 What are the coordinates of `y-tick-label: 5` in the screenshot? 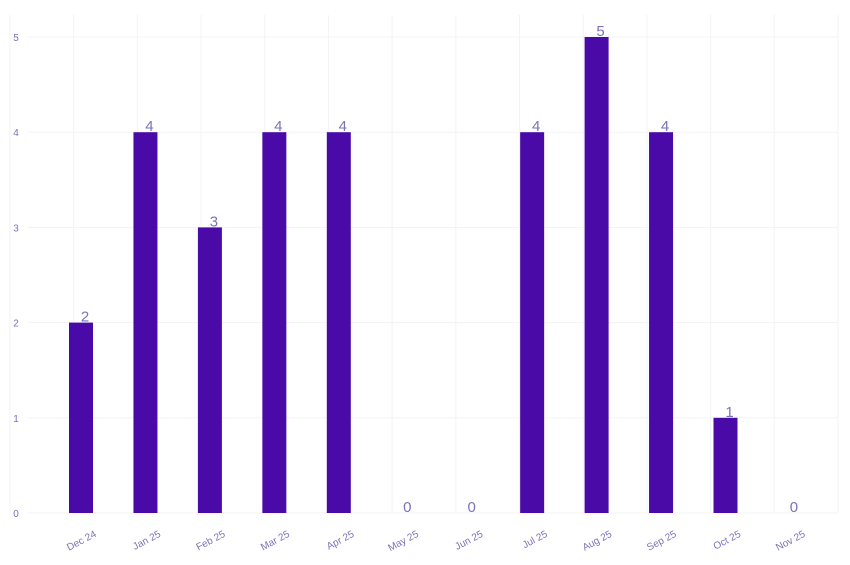 It's located at (16, 38).